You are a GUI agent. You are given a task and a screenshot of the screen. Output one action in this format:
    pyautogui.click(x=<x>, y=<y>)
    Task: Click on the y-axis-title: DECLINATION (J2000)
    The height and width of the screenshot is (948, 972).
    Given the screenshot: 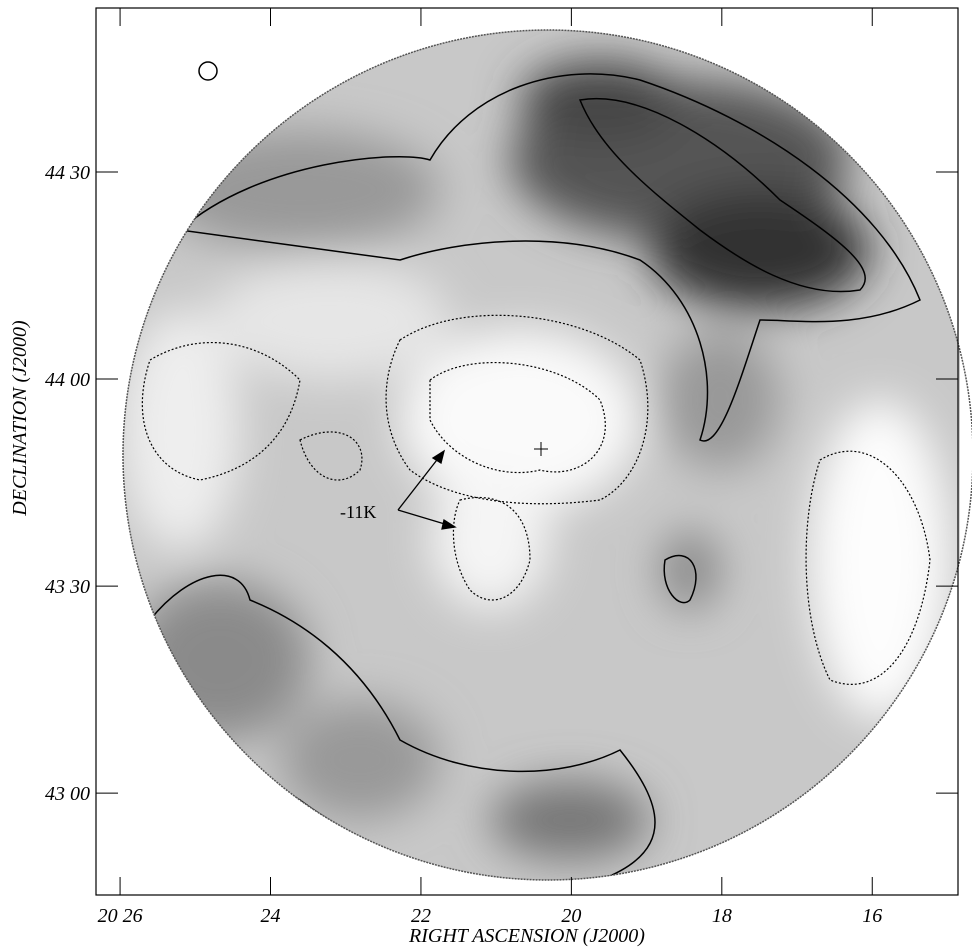 What is the action you would take?
    pyautogui.click(x=20, y=418)
    